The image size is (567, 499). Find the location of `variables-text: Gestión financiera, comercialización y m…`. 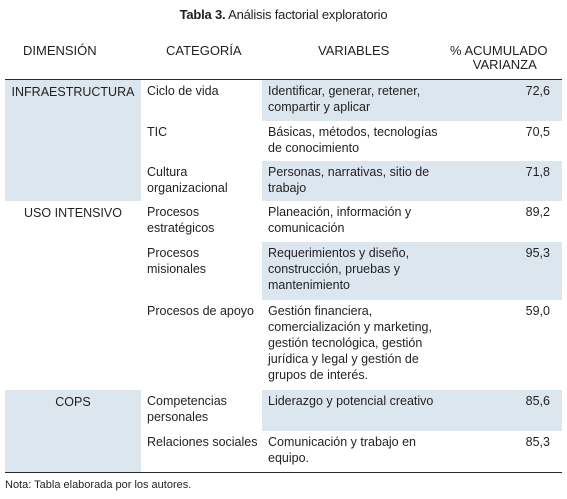

variables-text: Gestión financiera, comercialización y m… is located at coordinates (350, 343).